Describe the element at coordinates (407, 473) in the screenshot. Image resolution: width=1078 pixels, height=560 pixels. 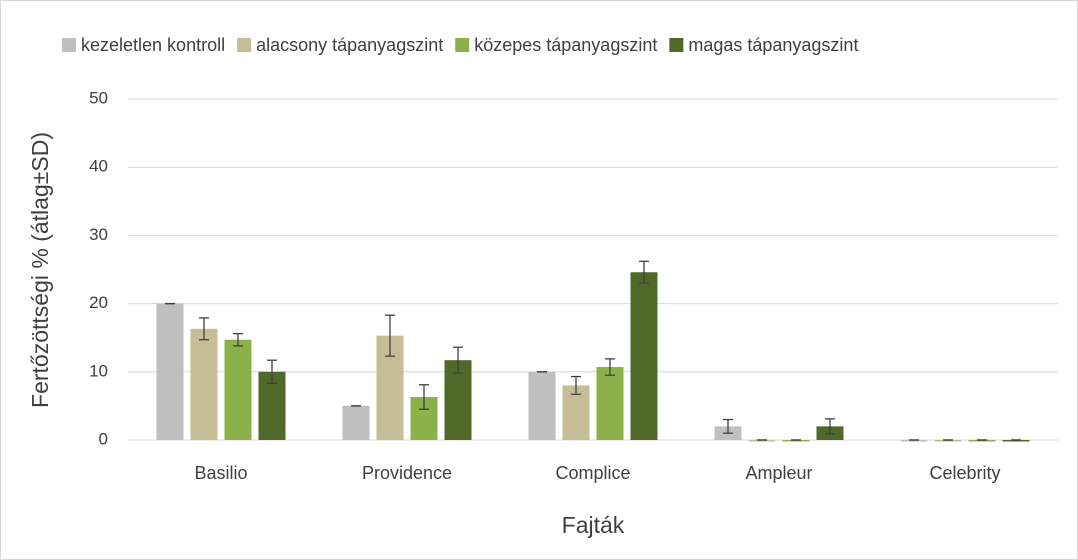
I see `x-tick-label: Providence` at that location.